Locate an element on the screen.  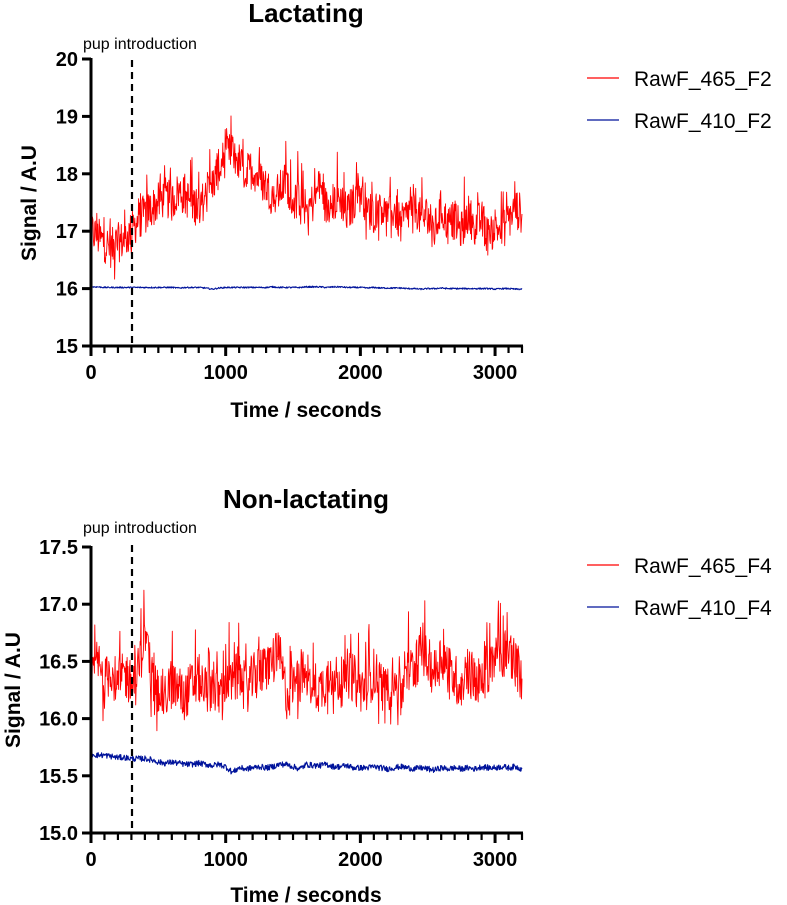
y-tick-label: 15.5 is located at coordinates (58, 777).